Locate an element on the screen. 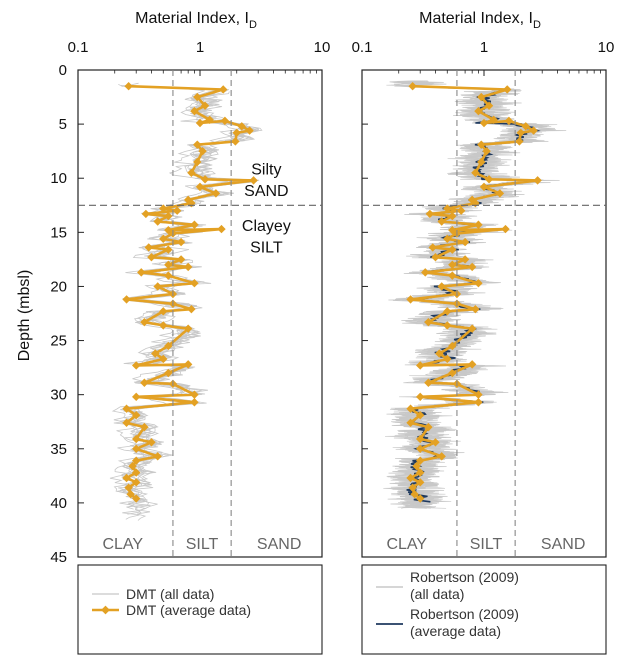  y-tick-label: 10 is located at coordinates (58, 178).